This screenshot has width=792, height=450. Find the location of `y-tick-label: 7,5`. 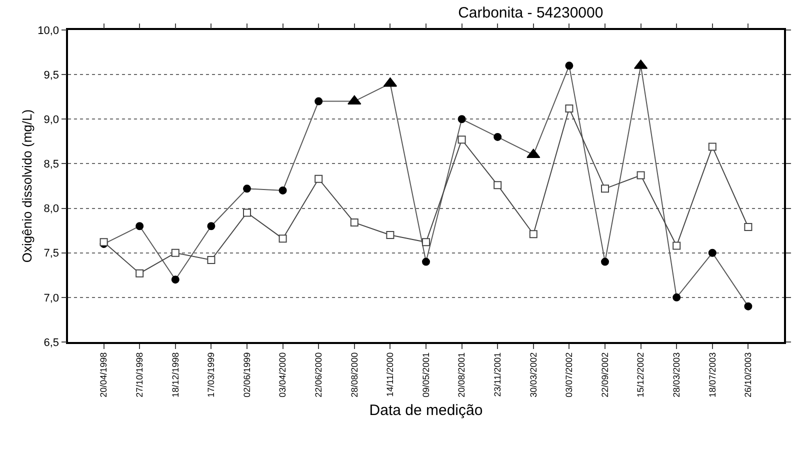

y-tick-label: 7,5 is located at coordinates (52, 254).